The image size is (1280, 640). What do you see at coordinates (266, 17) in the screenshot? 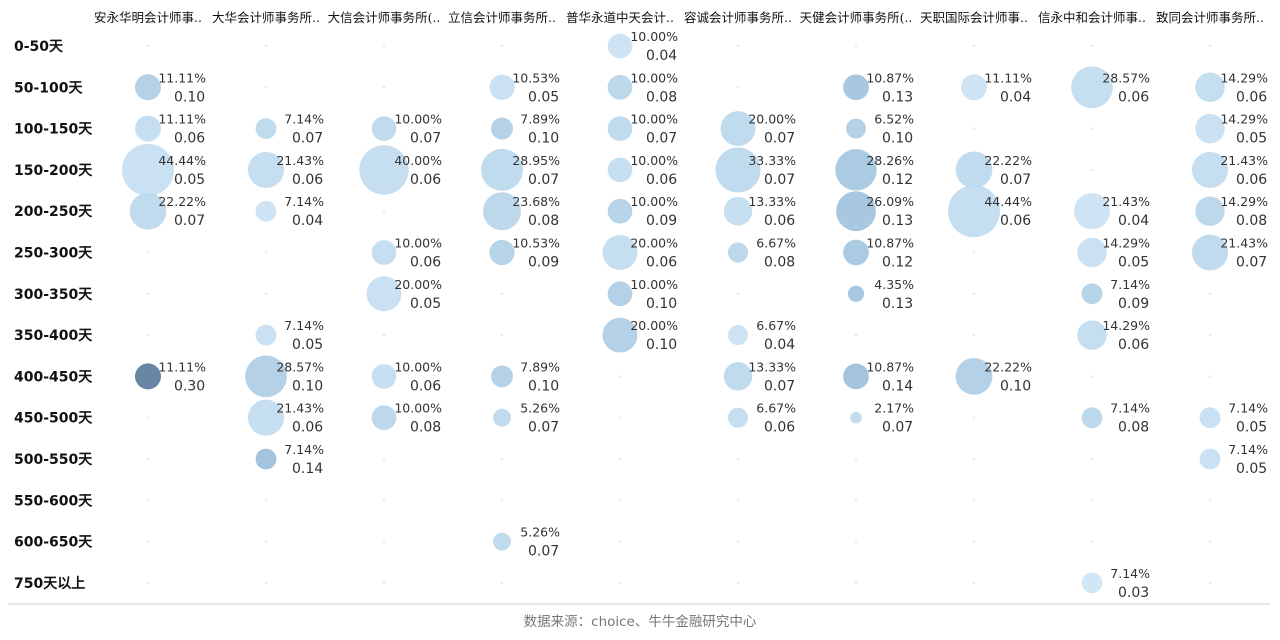
I see `column-header: 大华会计师事务所..` at bounding box center [266, 17].